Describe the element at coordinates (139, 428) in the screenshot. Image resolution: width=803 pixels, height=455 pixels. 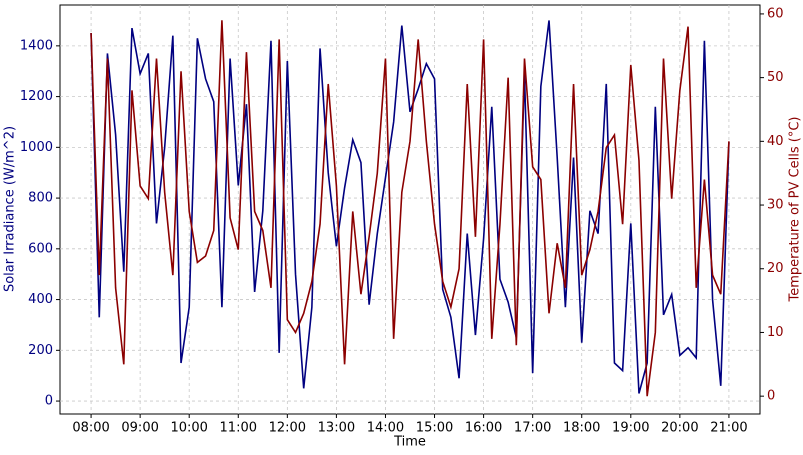
I see `x-tick-label: 09:00` at that location.